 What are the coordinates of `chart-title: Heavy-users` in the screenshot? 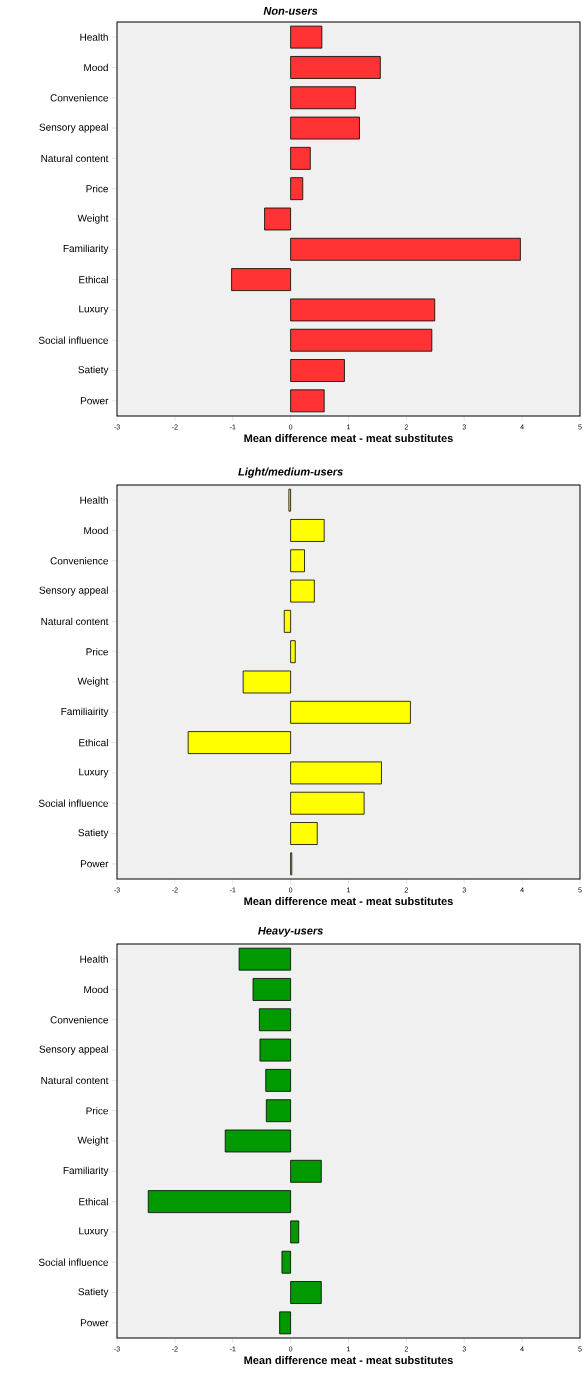 It's located at (290, 931).